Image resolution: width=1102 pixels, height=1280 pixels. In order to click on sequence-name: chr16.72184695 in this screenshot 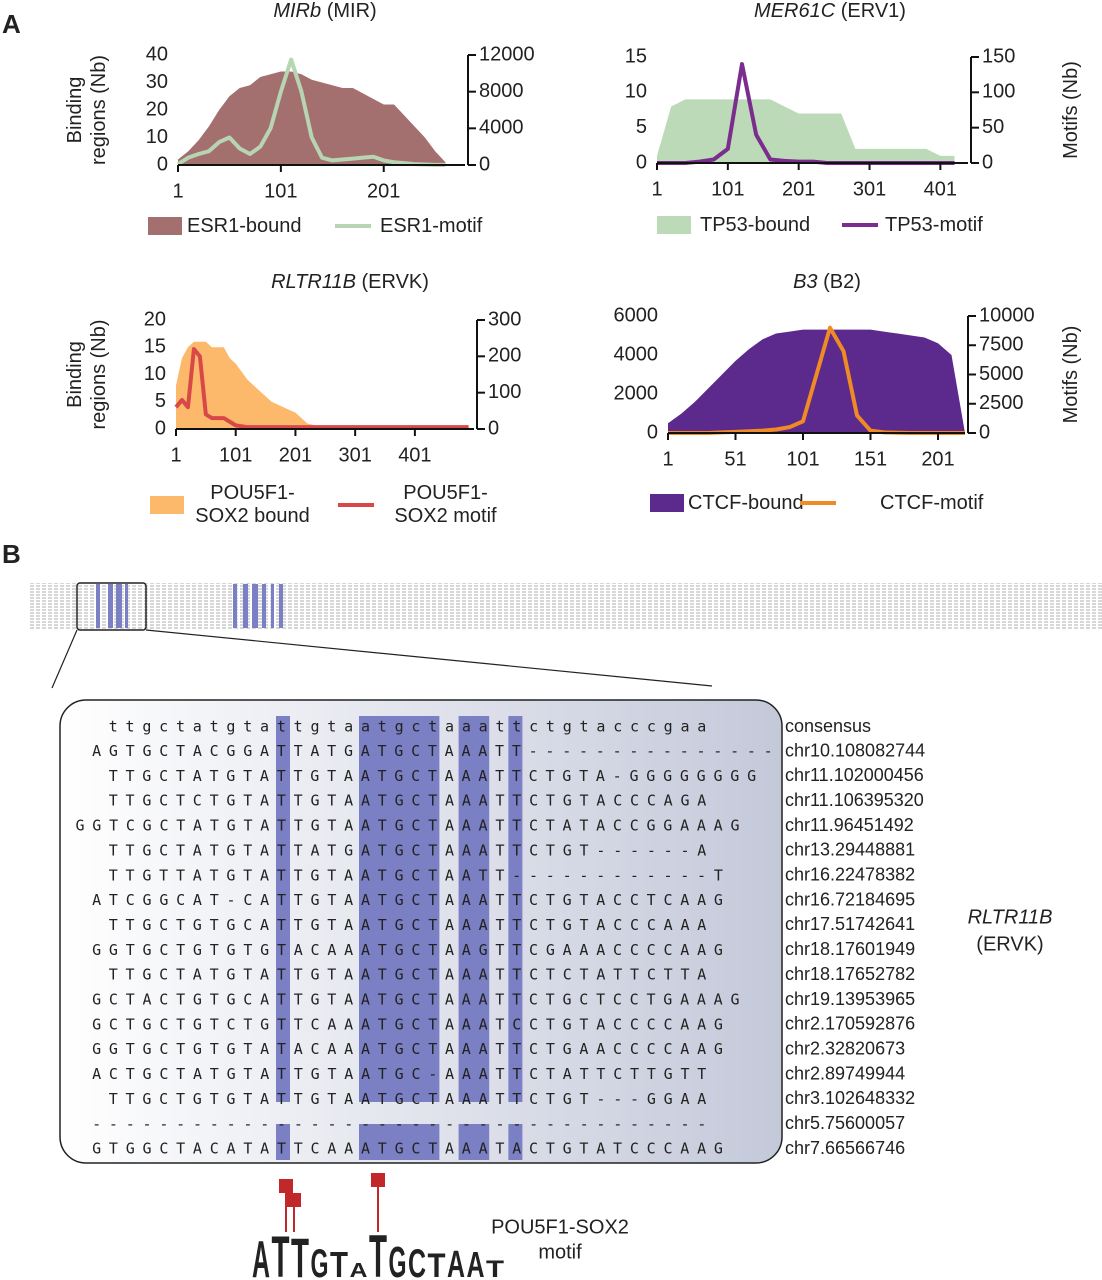, I will do `click(850, 899)`.